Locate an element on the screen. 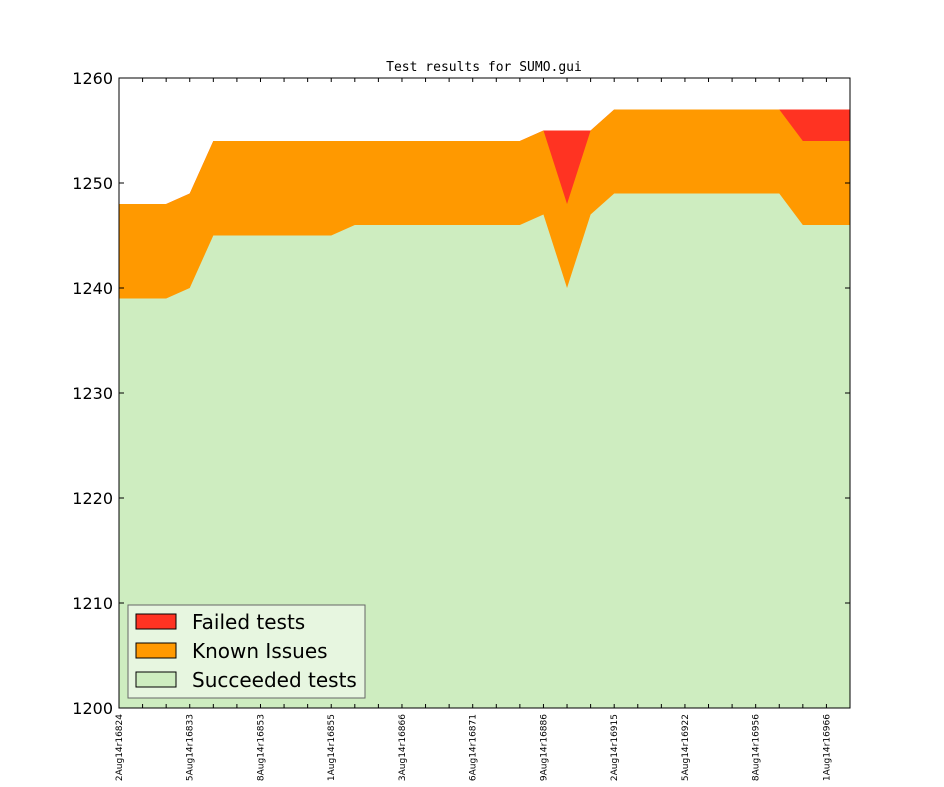  y-tick-label: 1200 is located at coordinates (92, 708).